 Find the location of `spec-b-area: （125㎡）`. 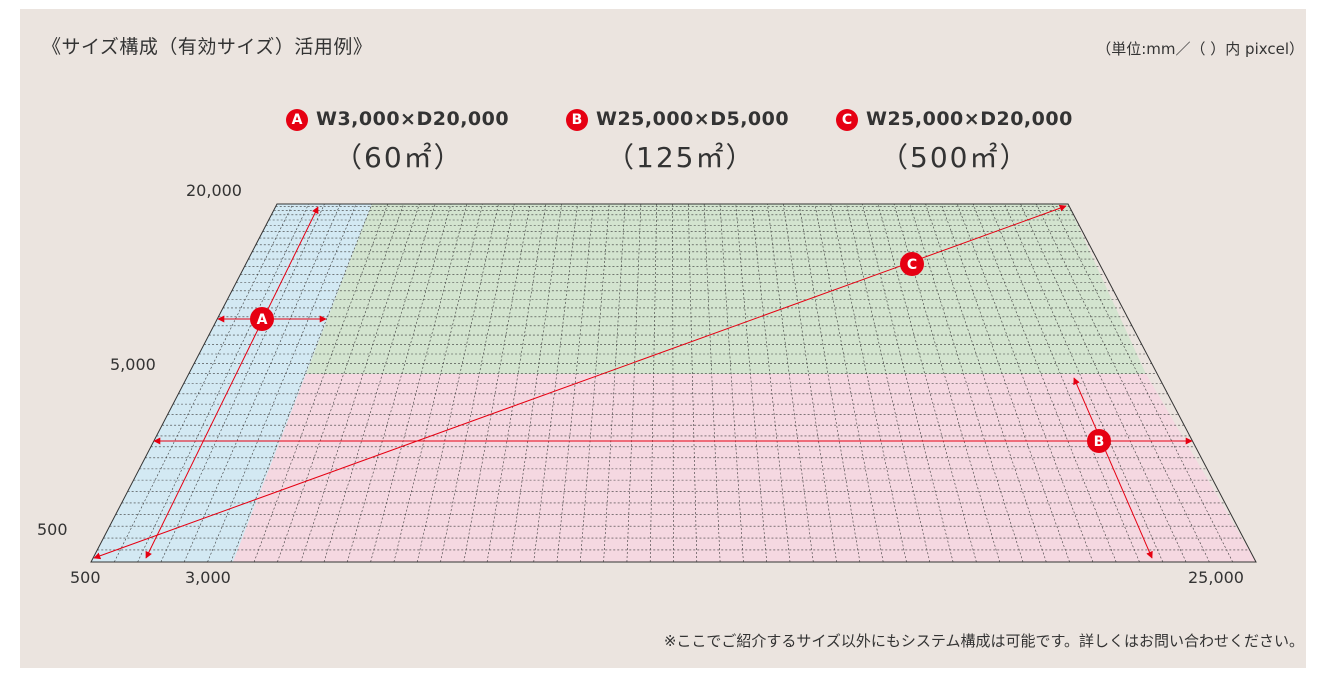

spec-b-area: （125㎡） is located at coordinates (681, 157).